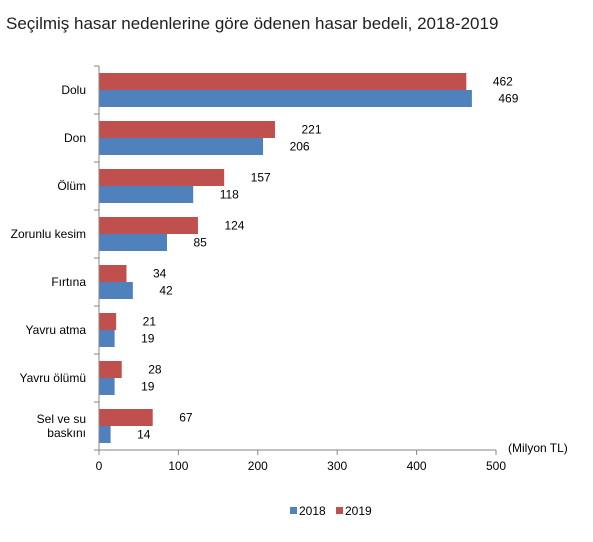 Image resolution: width=593 pixels, height=542 pixels. I want to click on x-tick-label: 0, so click(99, 466).